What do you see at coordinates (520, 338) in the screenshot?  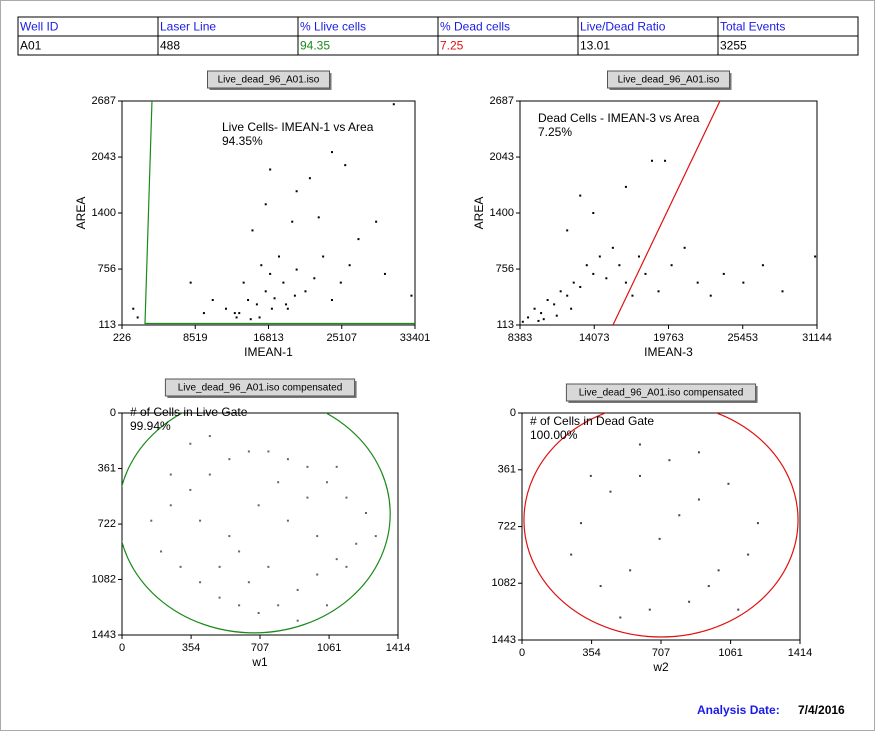 I see `x-tick-label: 8383` at bounding box center [520, 338].